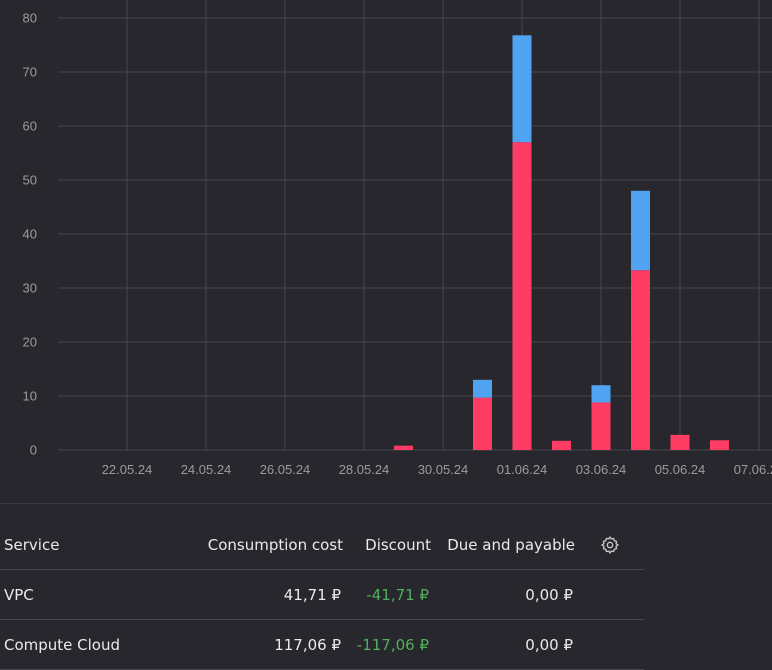 The width and height of the screenshot is (772, 670). I want to click on gear-icon, so click(609, 544).